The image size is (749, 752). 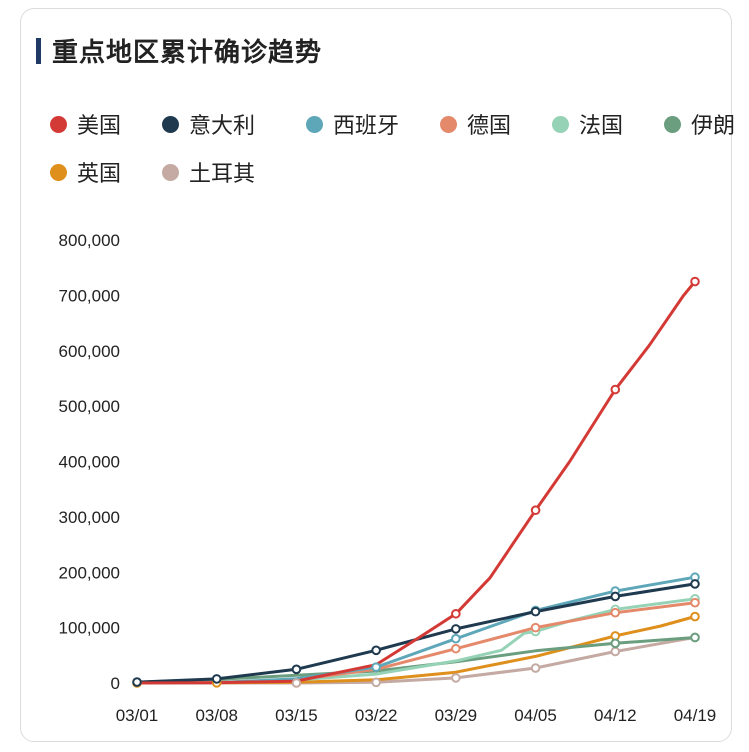 What do you see at coordinates (695, 715) in the screenshot?
I see `x-tick-label: 04/19` at bounding box center [695, 715].